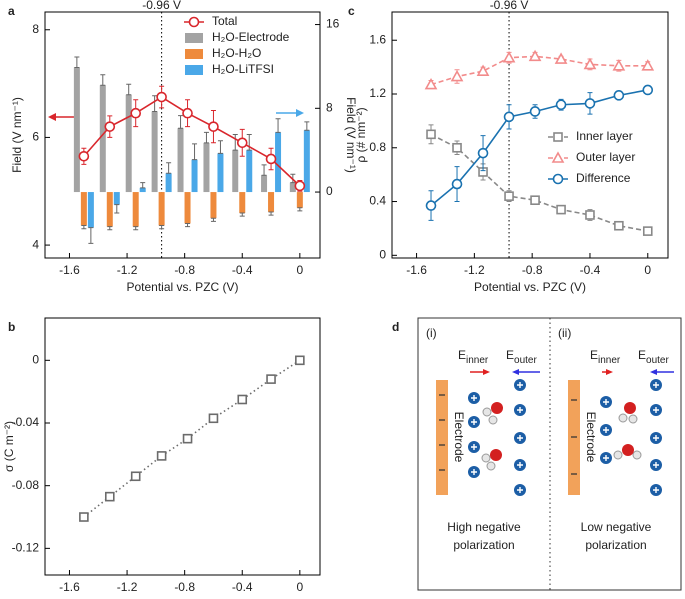  What do you see at coordinates (26, 422) in the screenshot?
I see `y-tick-label: -0.04` at bounding box center [26, 422].